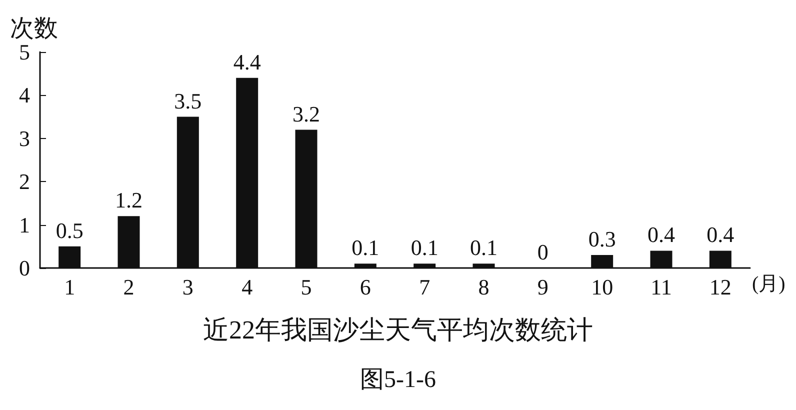 The height and width of the screenshot is (410, 796). I want to click on y-tick-label: 2, so click(24, 181).